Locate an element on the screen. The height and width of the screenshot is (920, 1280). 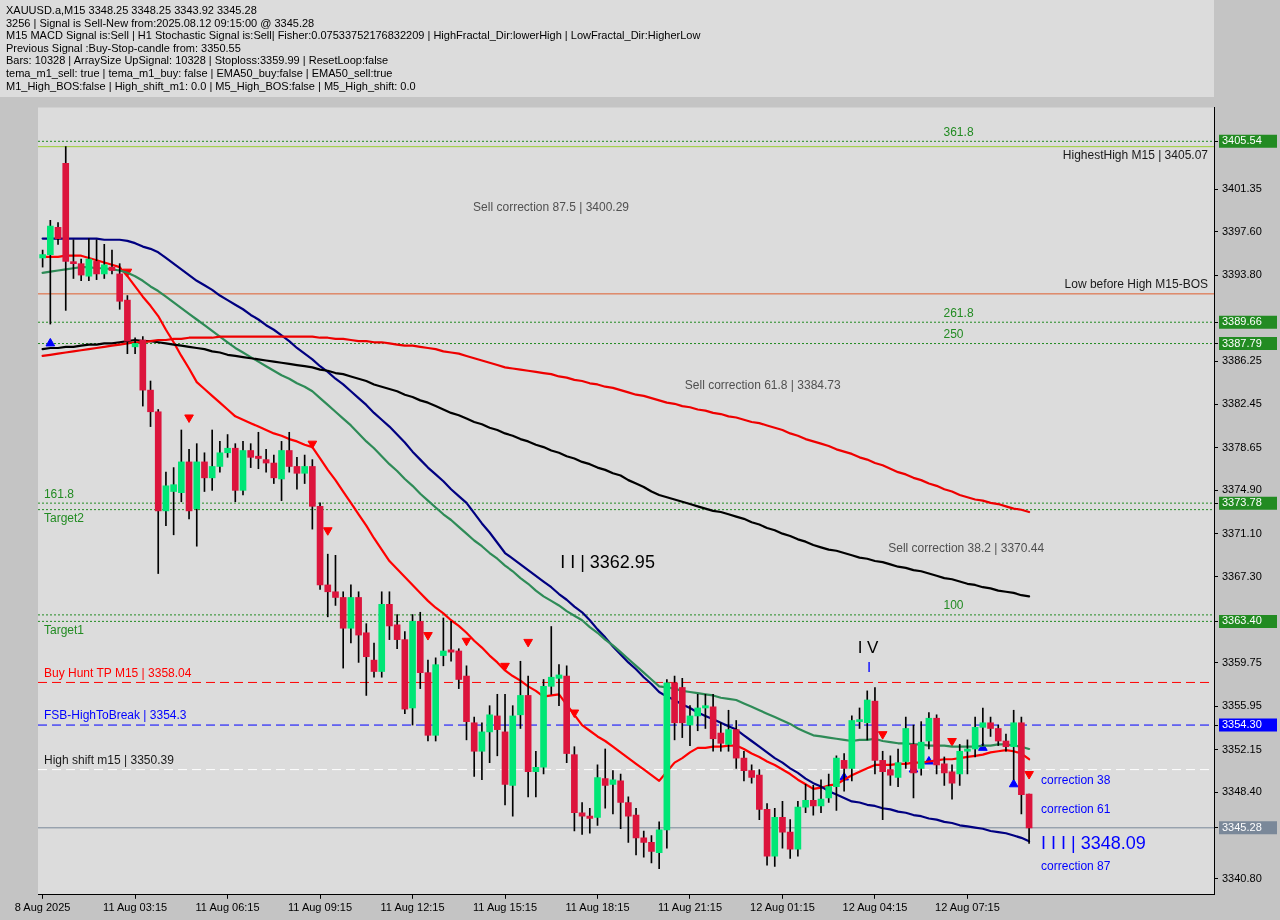
annotation: 161.8 is located at coordinates (59, 493).